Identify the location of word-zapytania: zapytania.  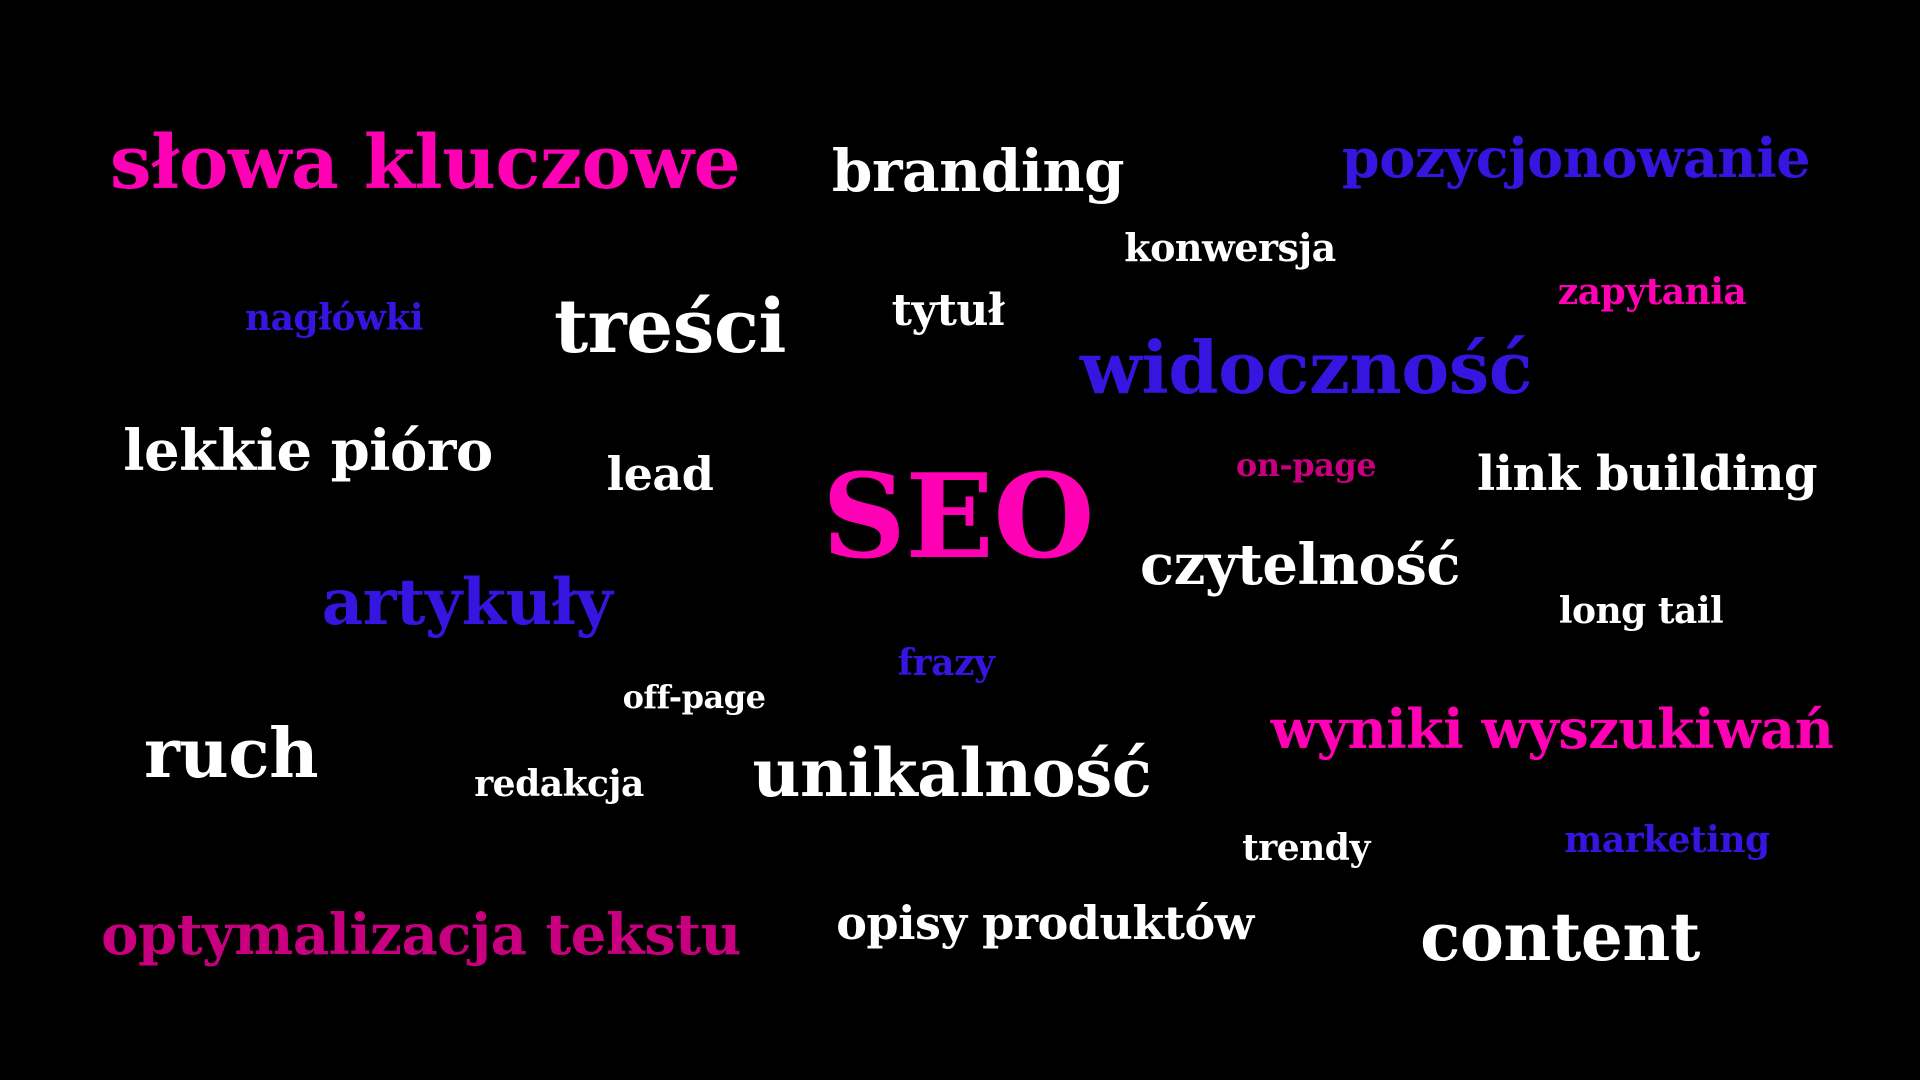
(1652, 292).